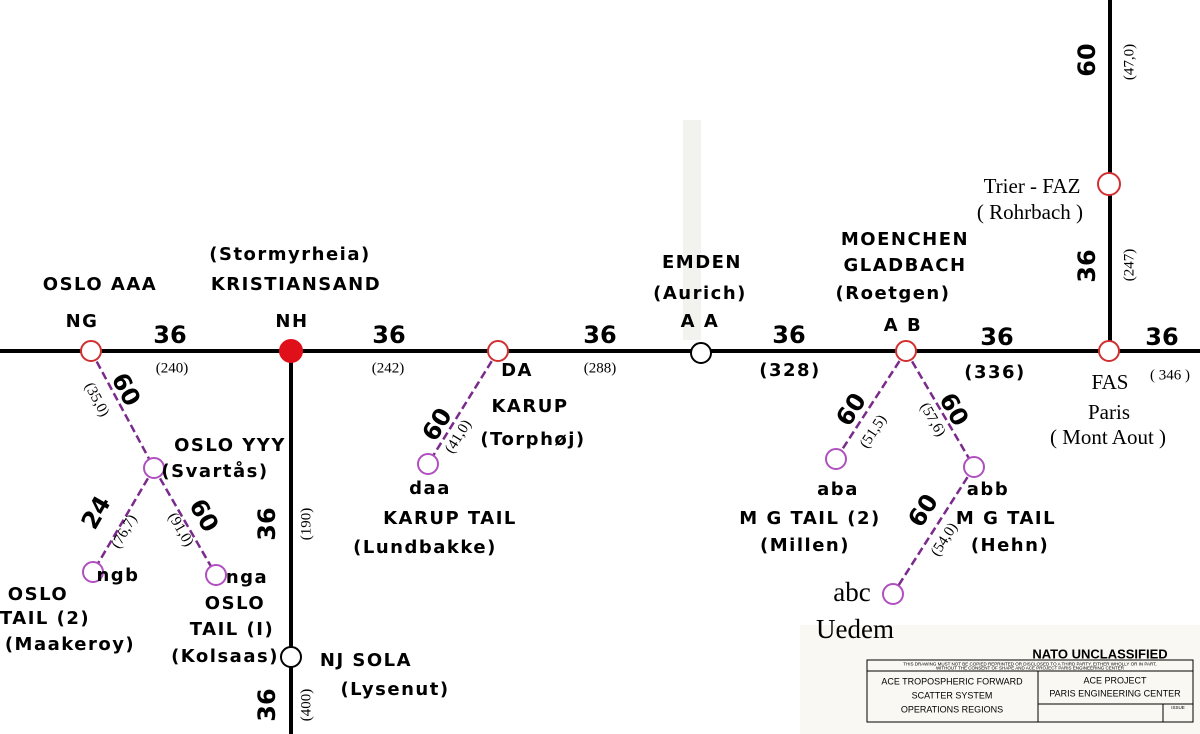 This screenshot has height=734, width=1200. What do you see at coordinates (838, 489) in the screenshot?
I see `station-label: aba` at bounding box center [838, 489].